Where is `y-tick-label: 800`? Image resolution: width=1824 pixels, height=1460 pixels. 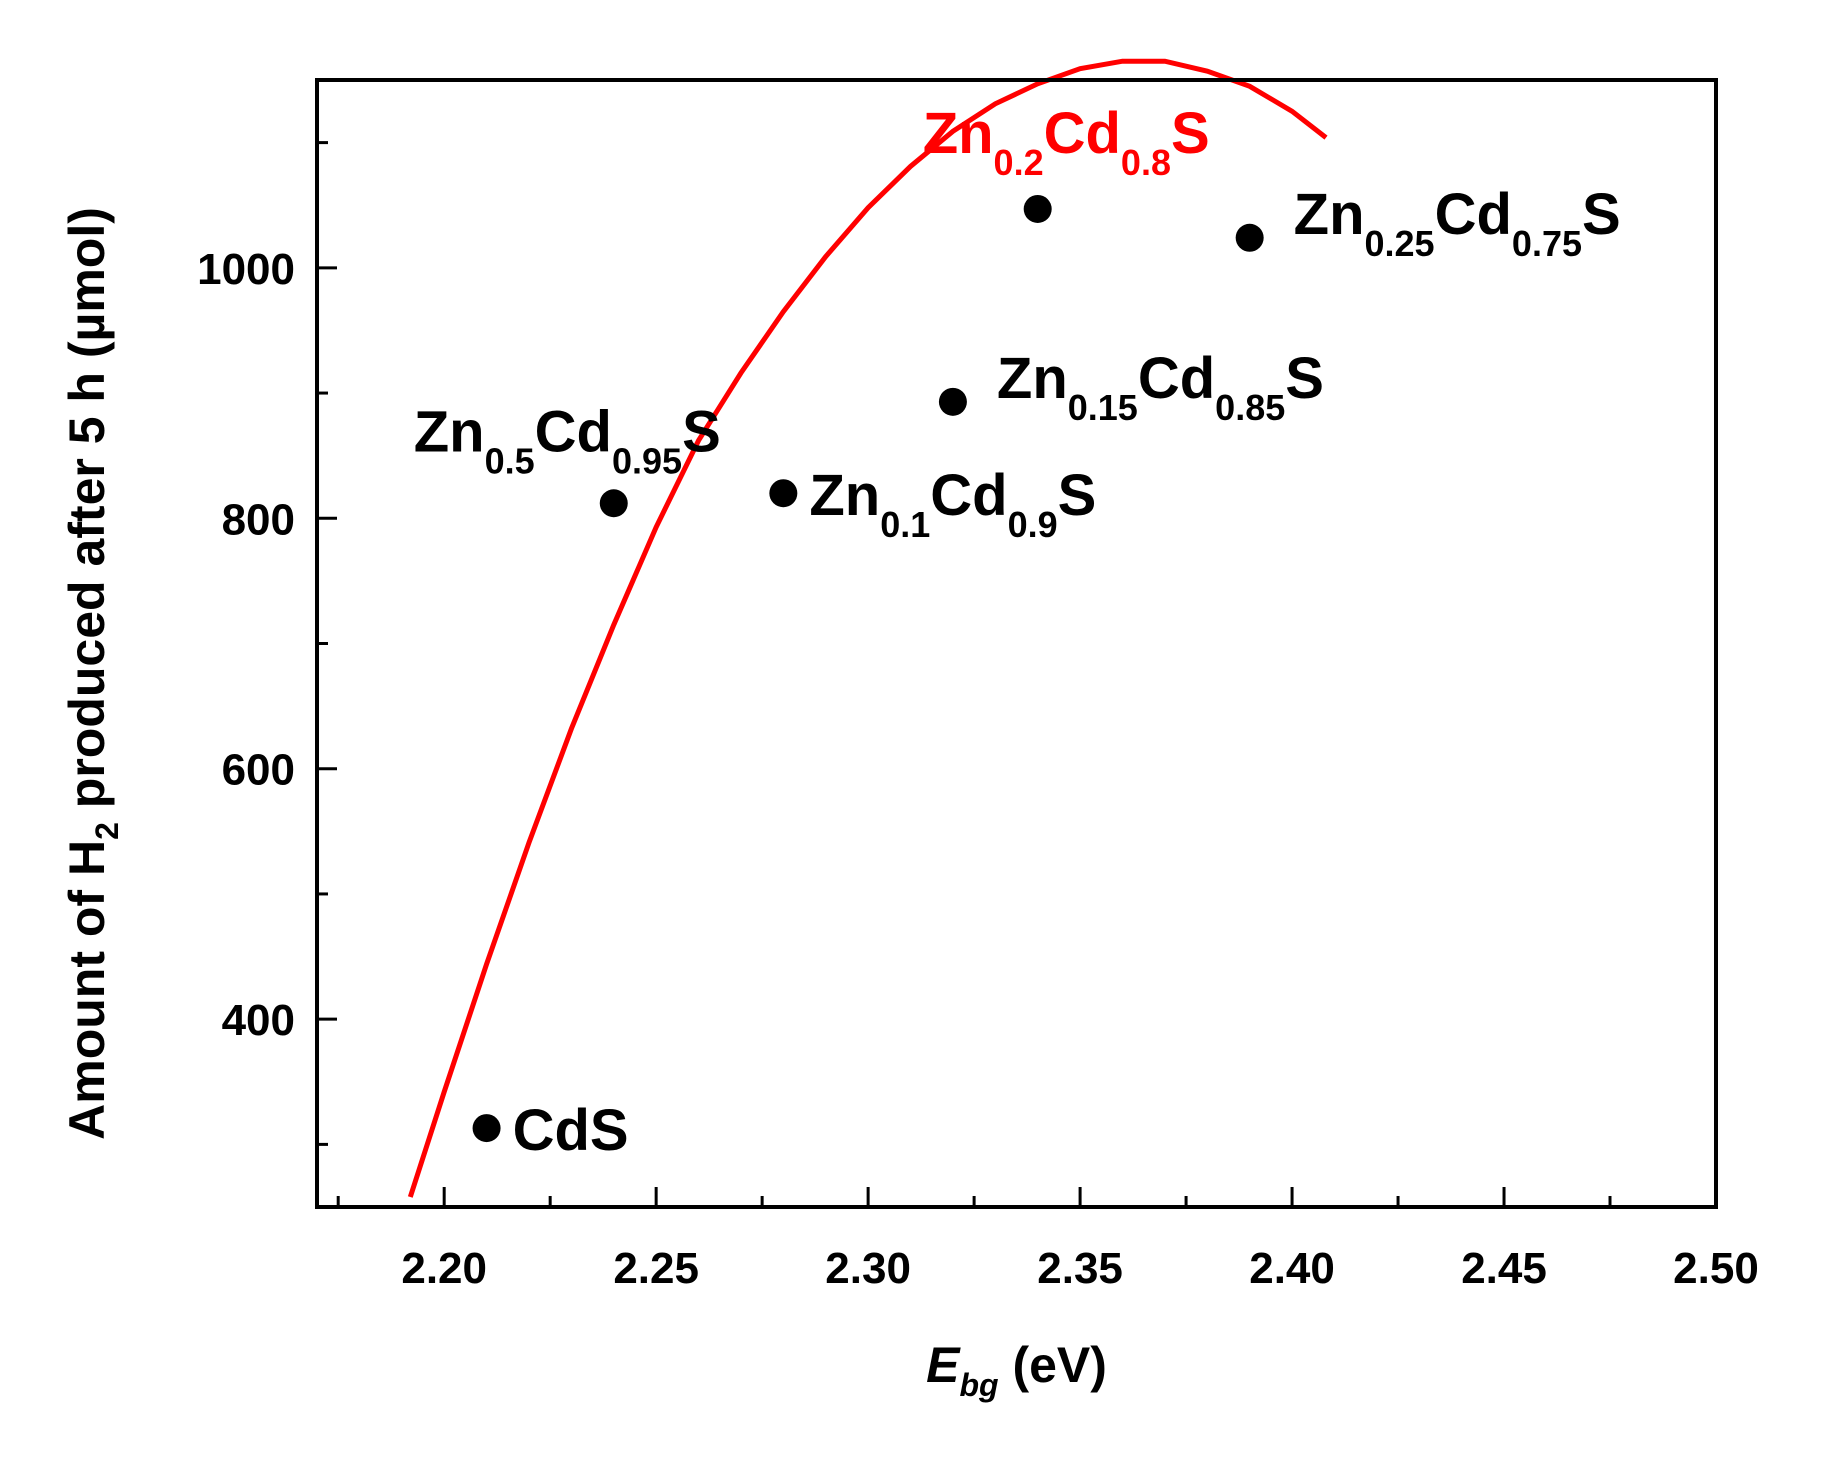
y-tick-label: 800 is located at coordinates (258, 519).